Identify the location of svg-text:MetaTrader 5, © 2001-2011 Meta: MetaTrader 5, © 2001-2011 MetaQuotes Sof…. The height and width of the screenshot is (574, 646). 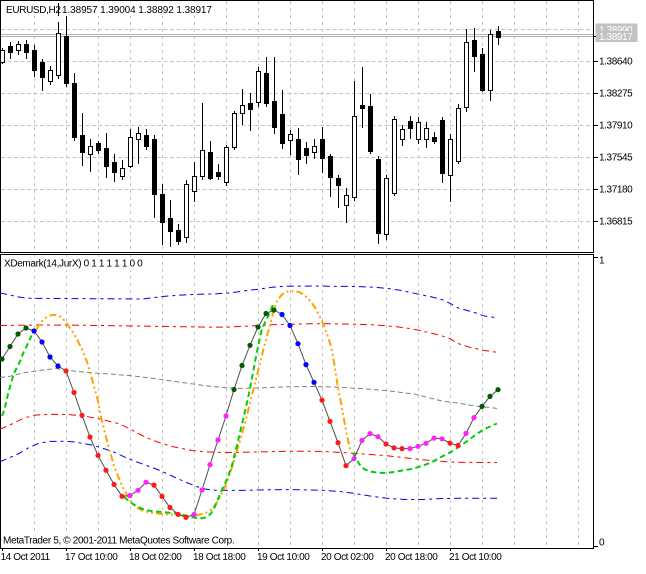
(118, 541).